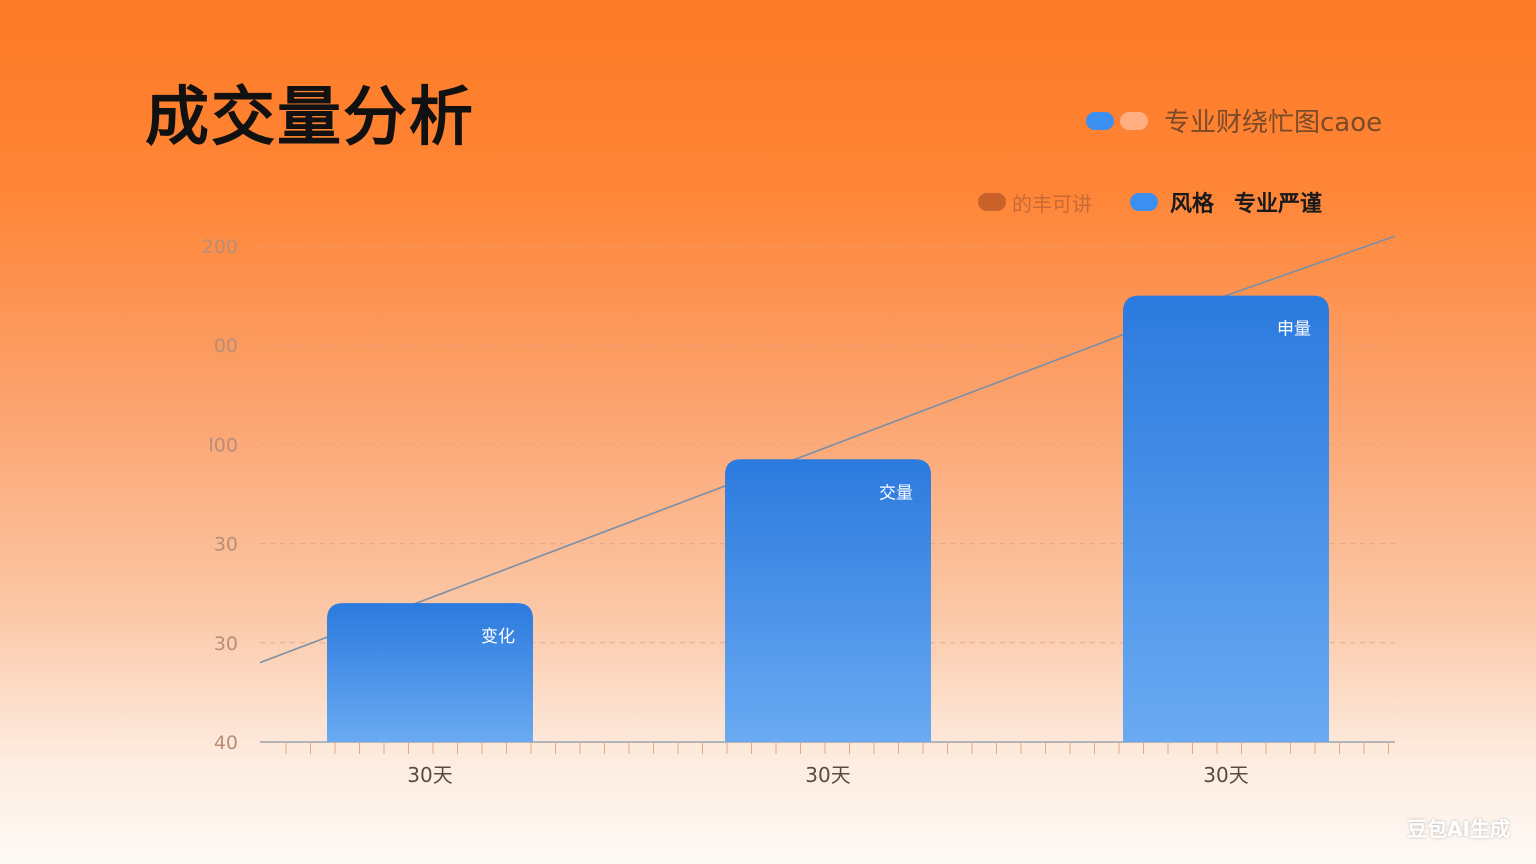 The image size is (1536, 864). Describe the element at coordinates (1052, 203) in the screenshot. I see `legend-faded-text: 的丰可讲` at that location.